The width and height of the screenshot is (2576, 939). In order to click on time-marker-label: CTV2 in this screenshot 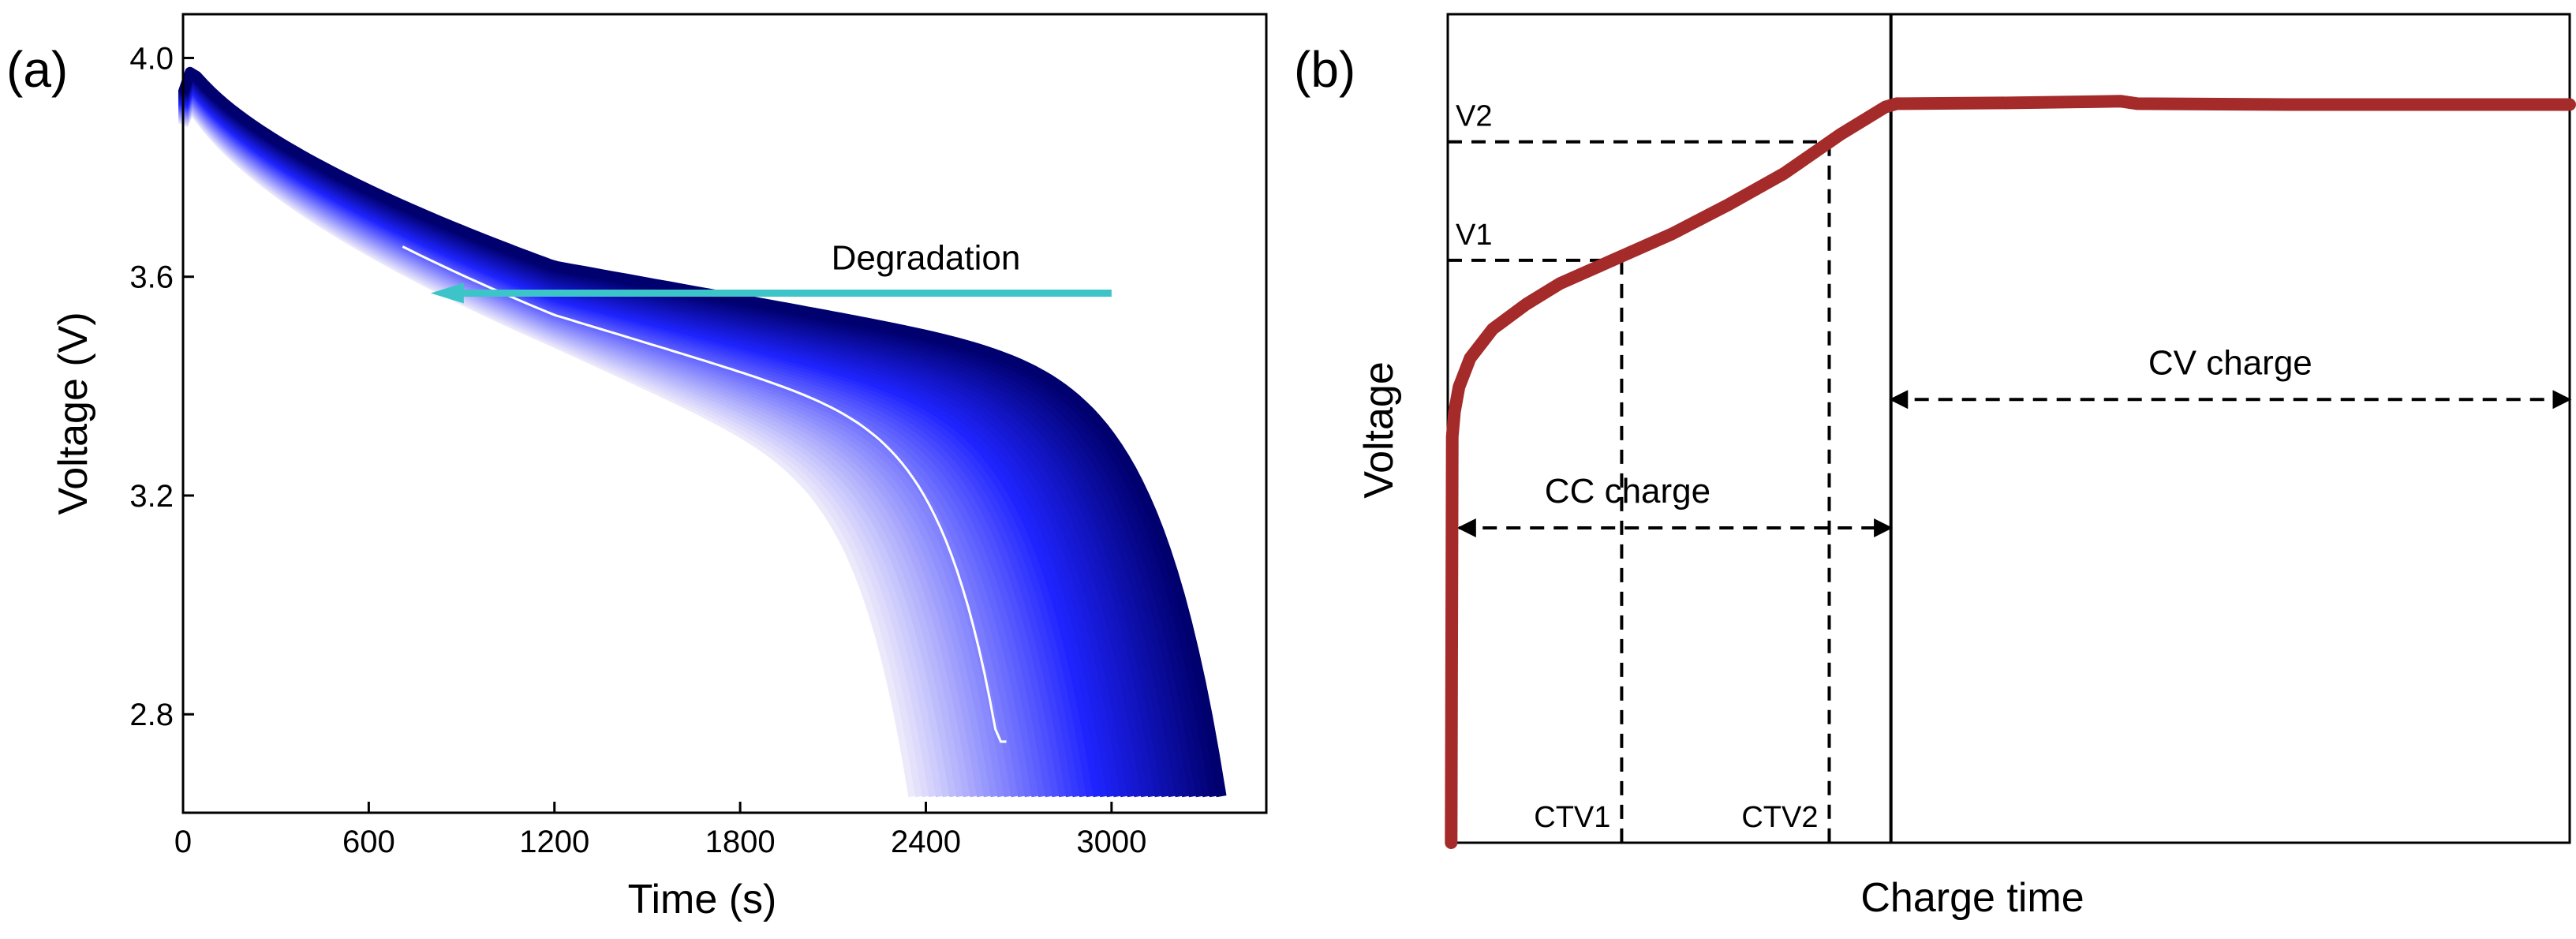, I will do `click(1779, 818)`.